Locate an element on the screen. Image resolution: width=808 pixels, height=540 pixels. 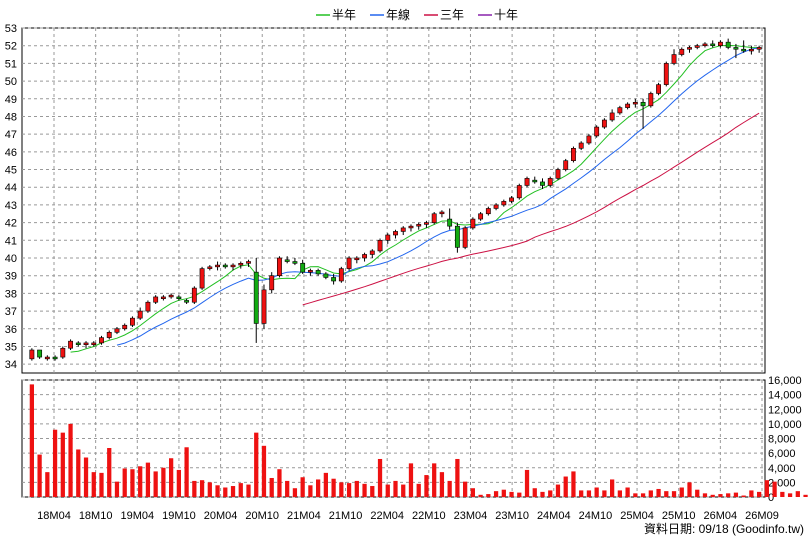
price-tick-label: 39 is located at coordinates (11, 277).